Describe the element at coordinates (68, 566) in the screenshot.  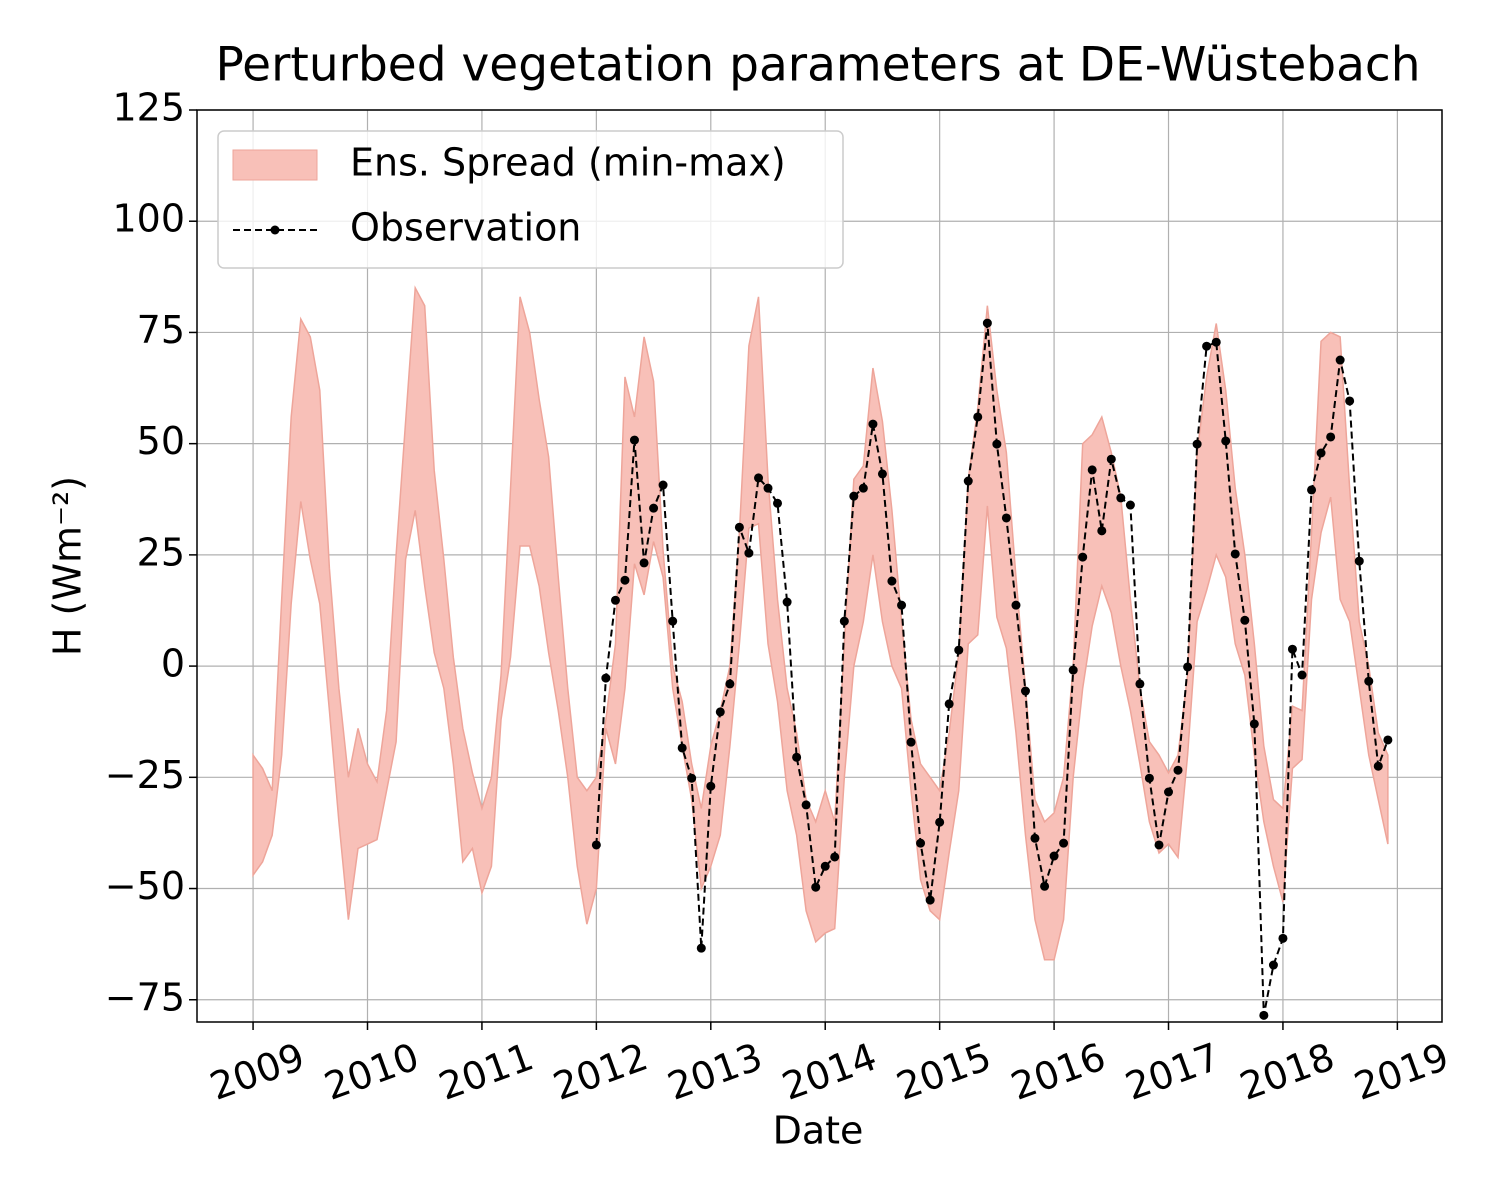
I see `y-axis-label: H (Wm⁻²)` at that location.